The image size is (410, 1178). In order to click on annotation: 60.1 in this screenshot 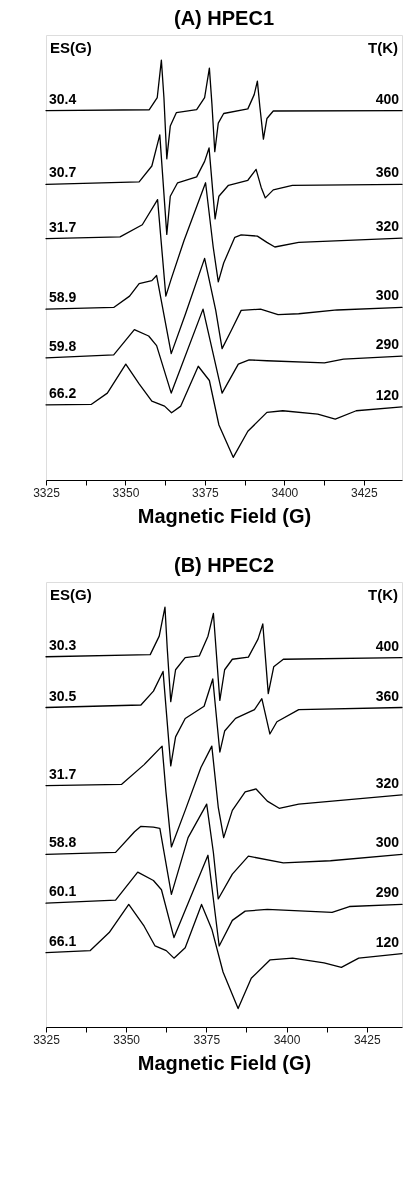, I will do `click(63, 891)`.